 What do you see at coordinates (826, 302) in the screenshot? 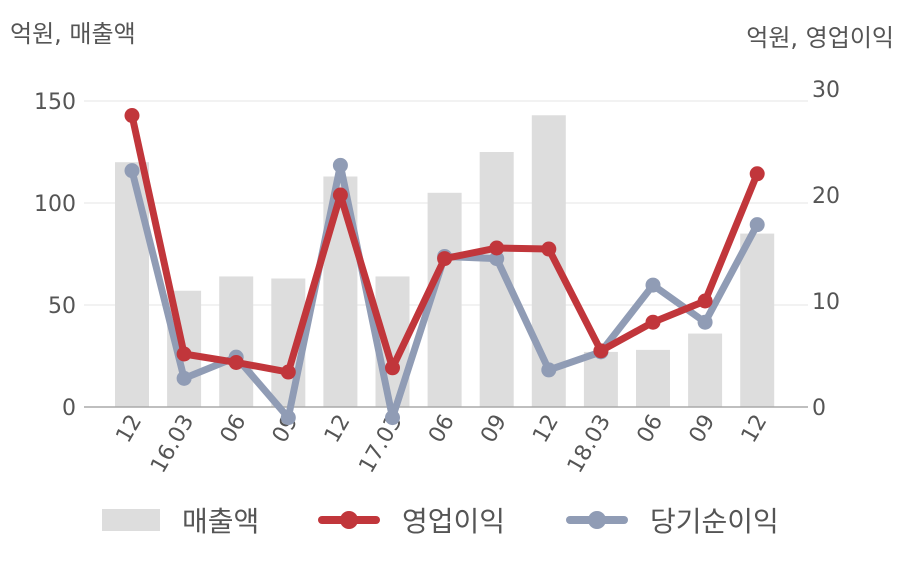
I see `y-right-tick-label: 10` at bounding box center [826, 302].